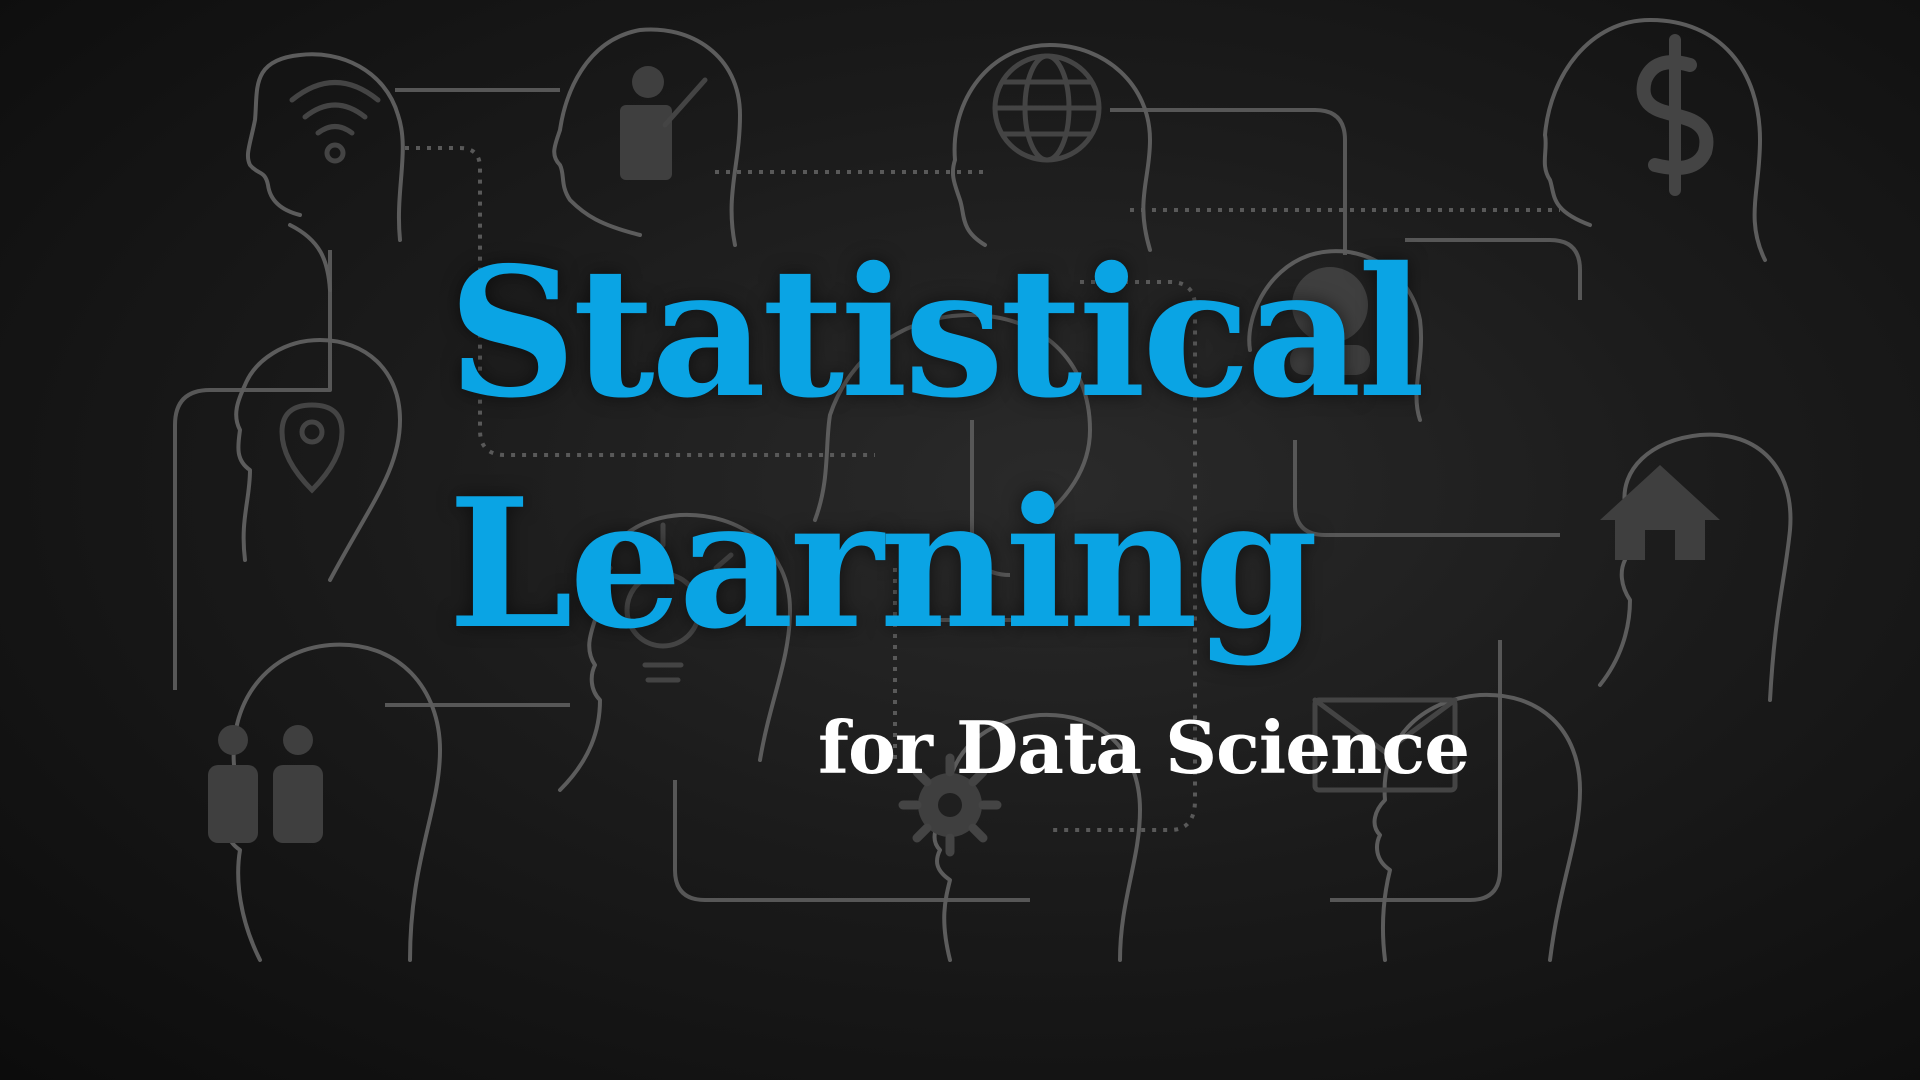 Image resolution: width=1920 pixels, height=1080 pixels. I want to click on presenter-icon, so click(664, 123).